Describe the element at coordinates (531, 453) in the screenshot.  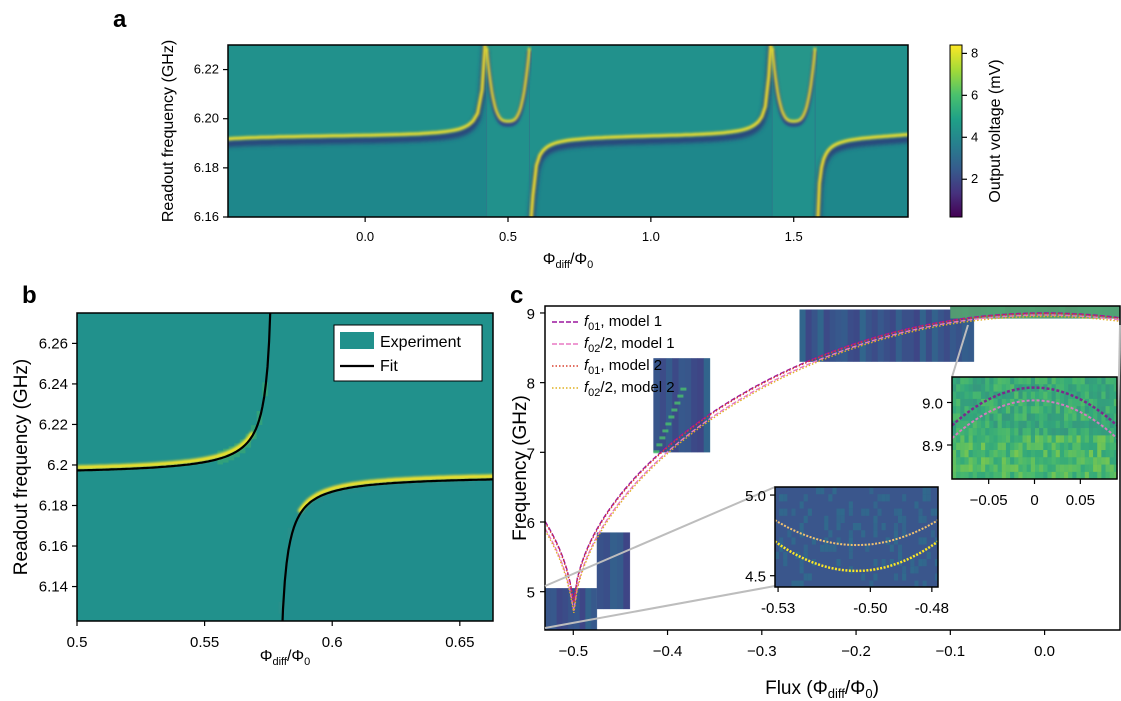
I see `y-tick-label-c: 7` at that location.